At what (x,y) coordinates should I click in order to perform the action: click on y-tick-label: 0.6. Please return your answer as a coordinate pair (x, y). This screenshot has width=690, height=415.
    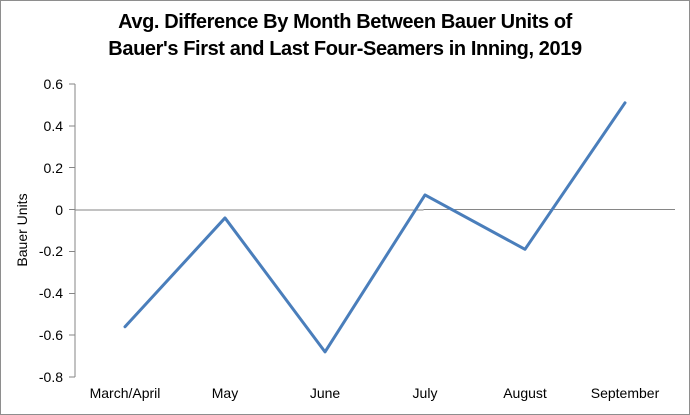
    Looking at the image, I should click on (53, 84).